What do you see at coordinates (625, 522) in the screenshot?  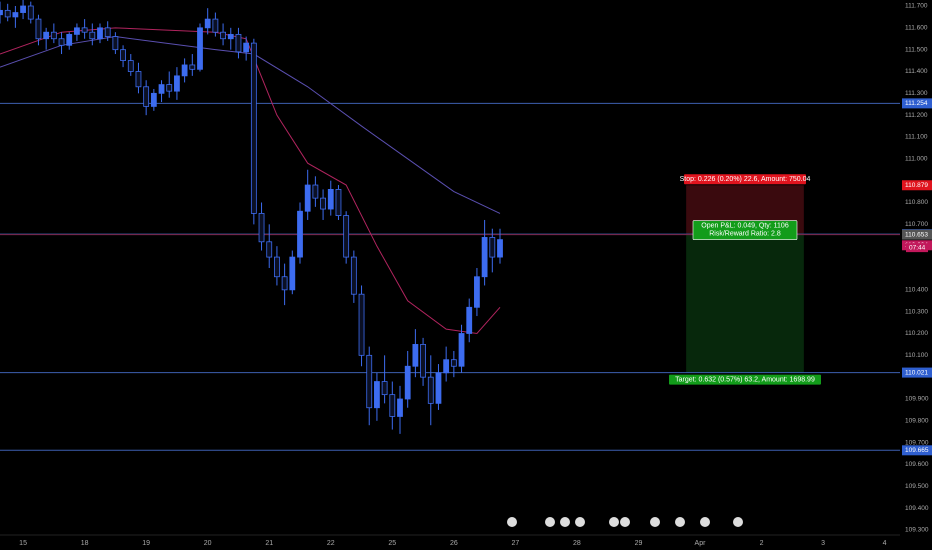 I see `event-icons` at bounding box center [625, 522].